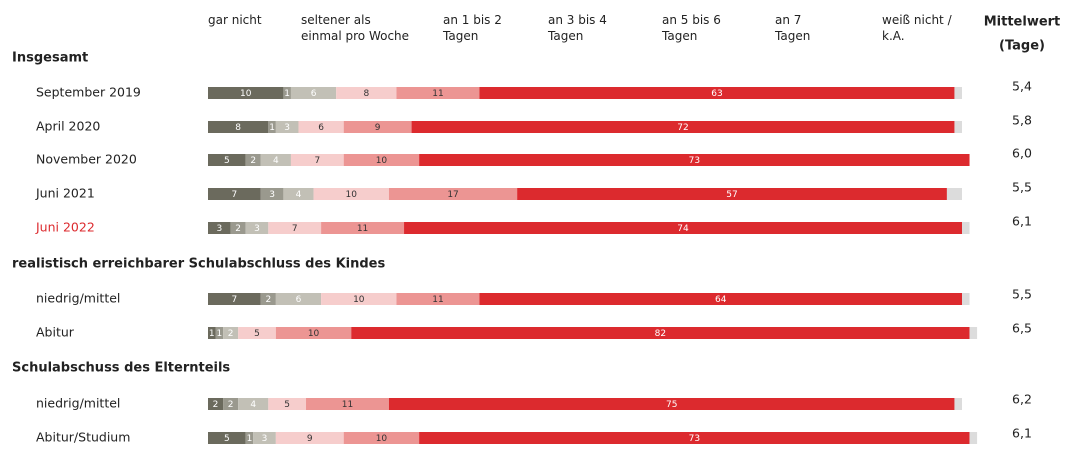  What do you see at coordinates (55, 332) in the screenshot?
I see `category-label: Abitur` at bounding box center [55, 332].